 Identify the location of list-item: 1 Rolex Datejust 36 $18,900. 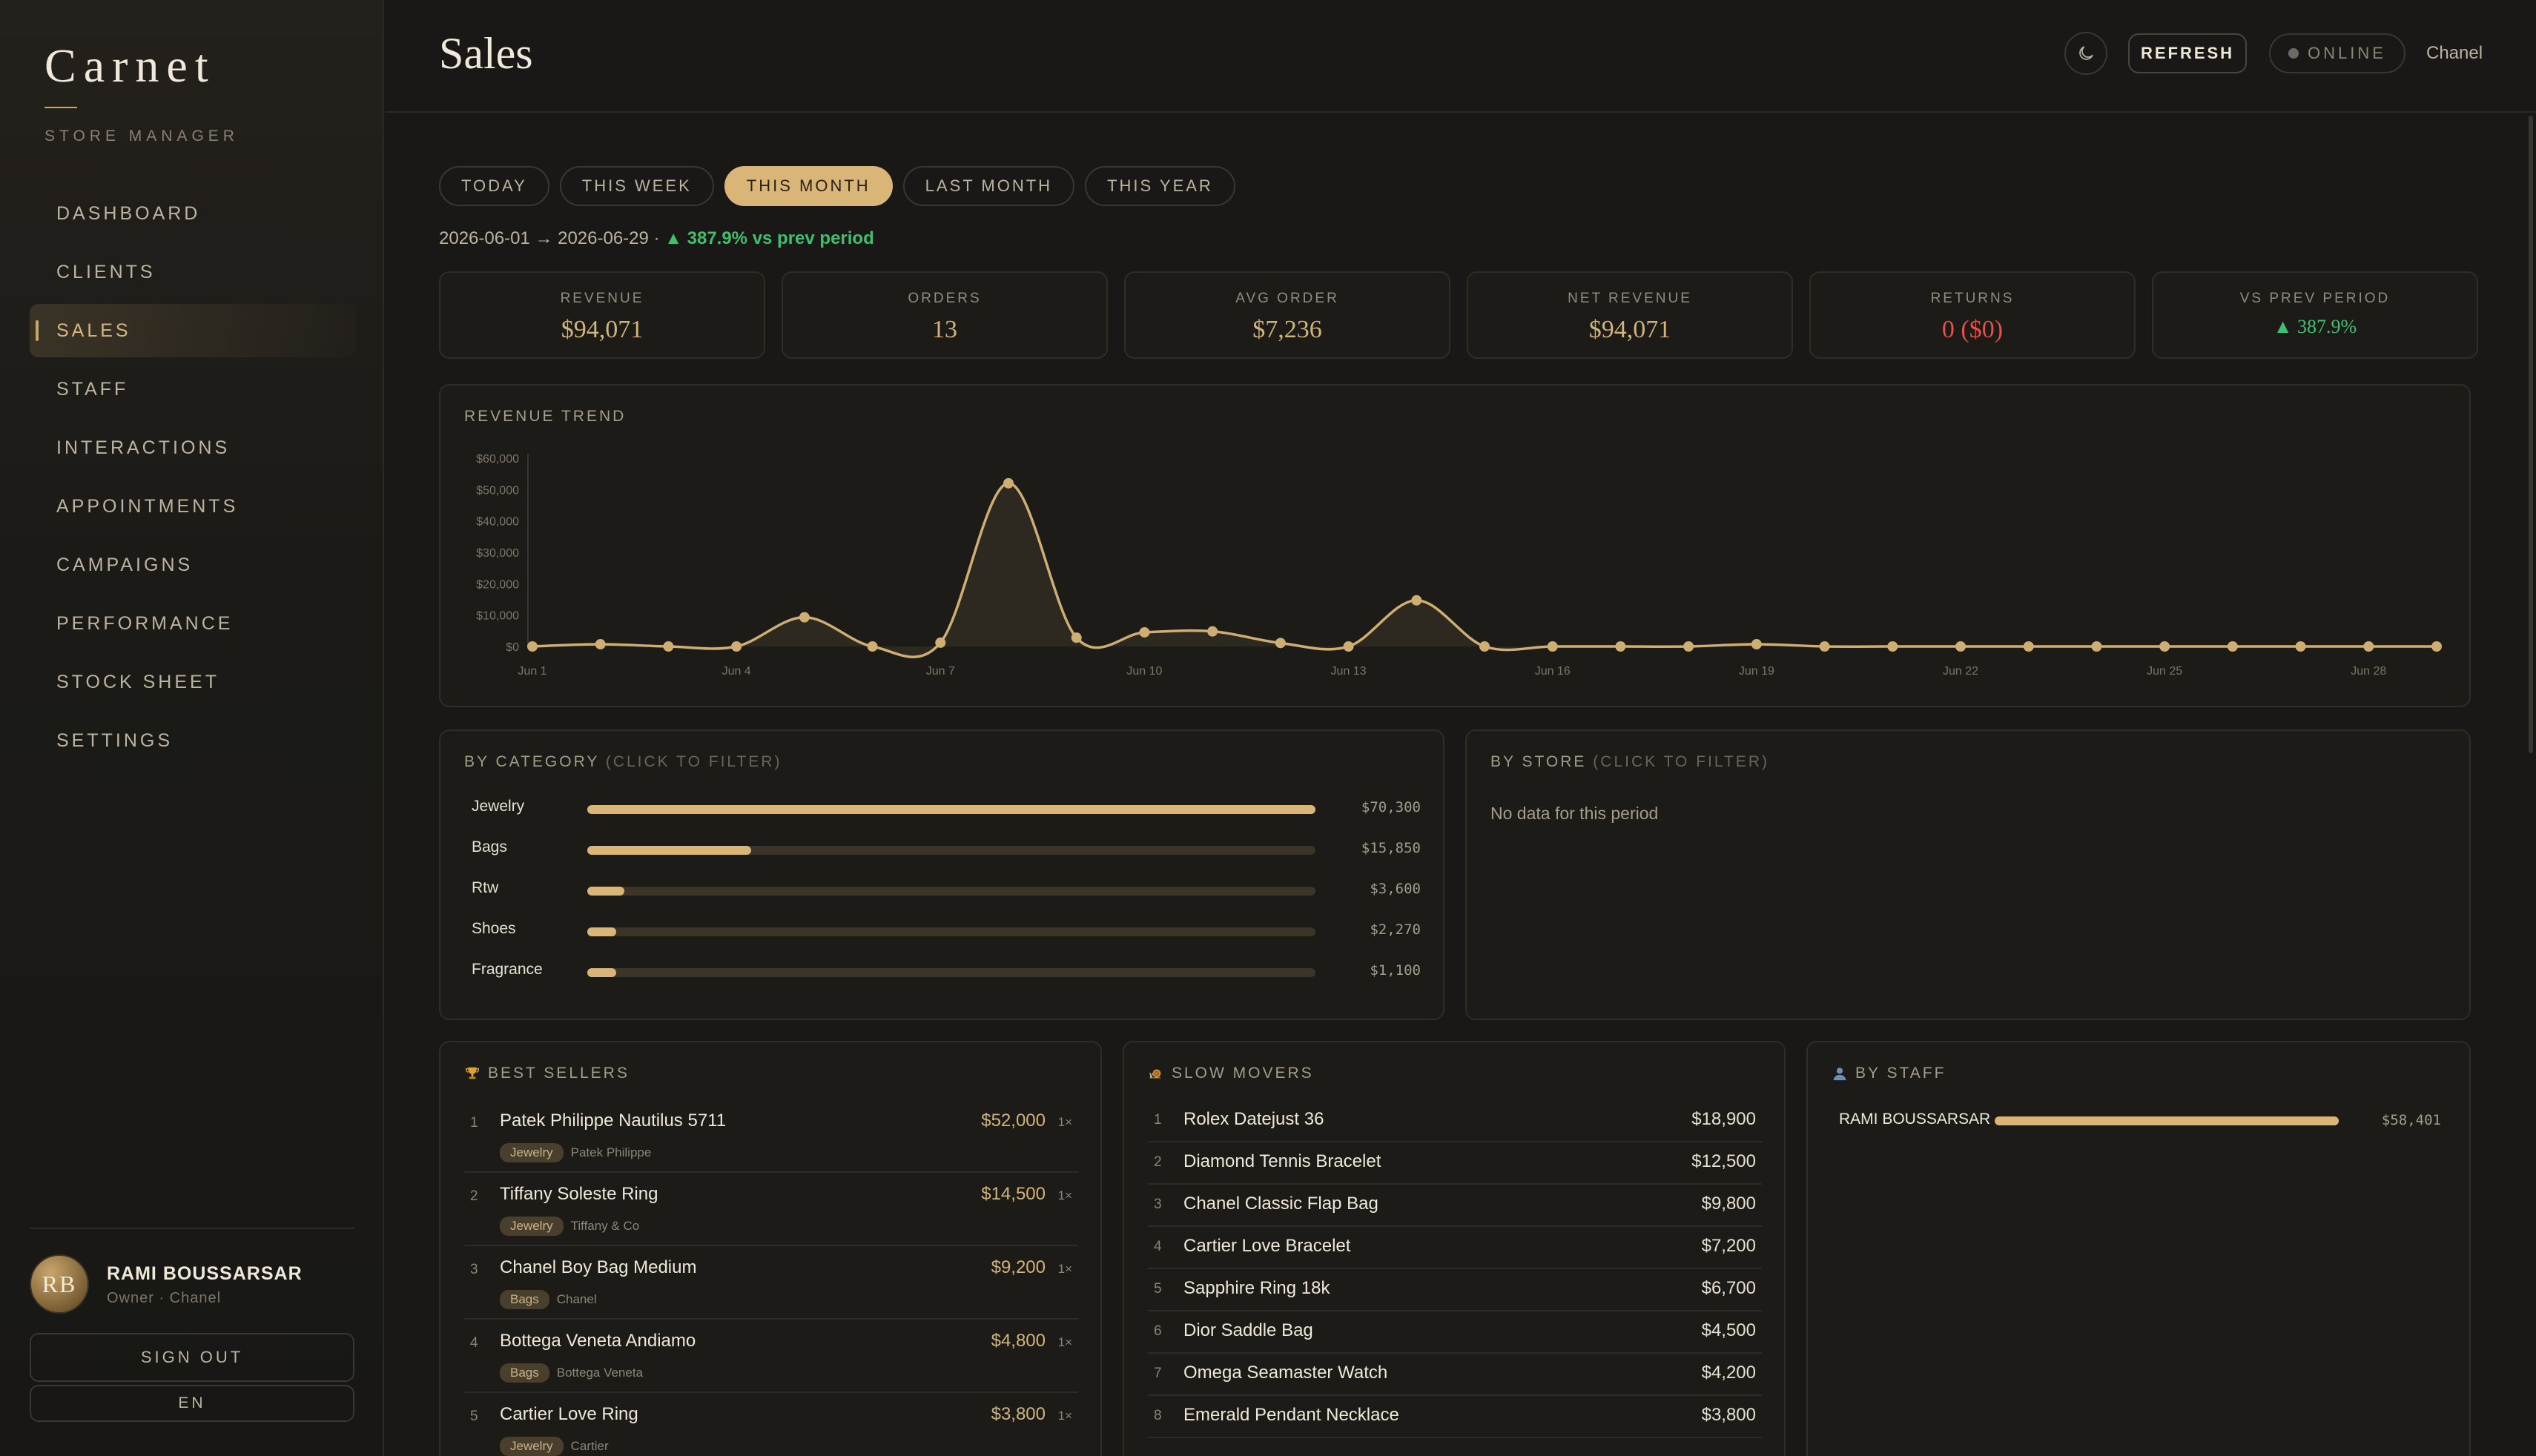
(1455, 1121).